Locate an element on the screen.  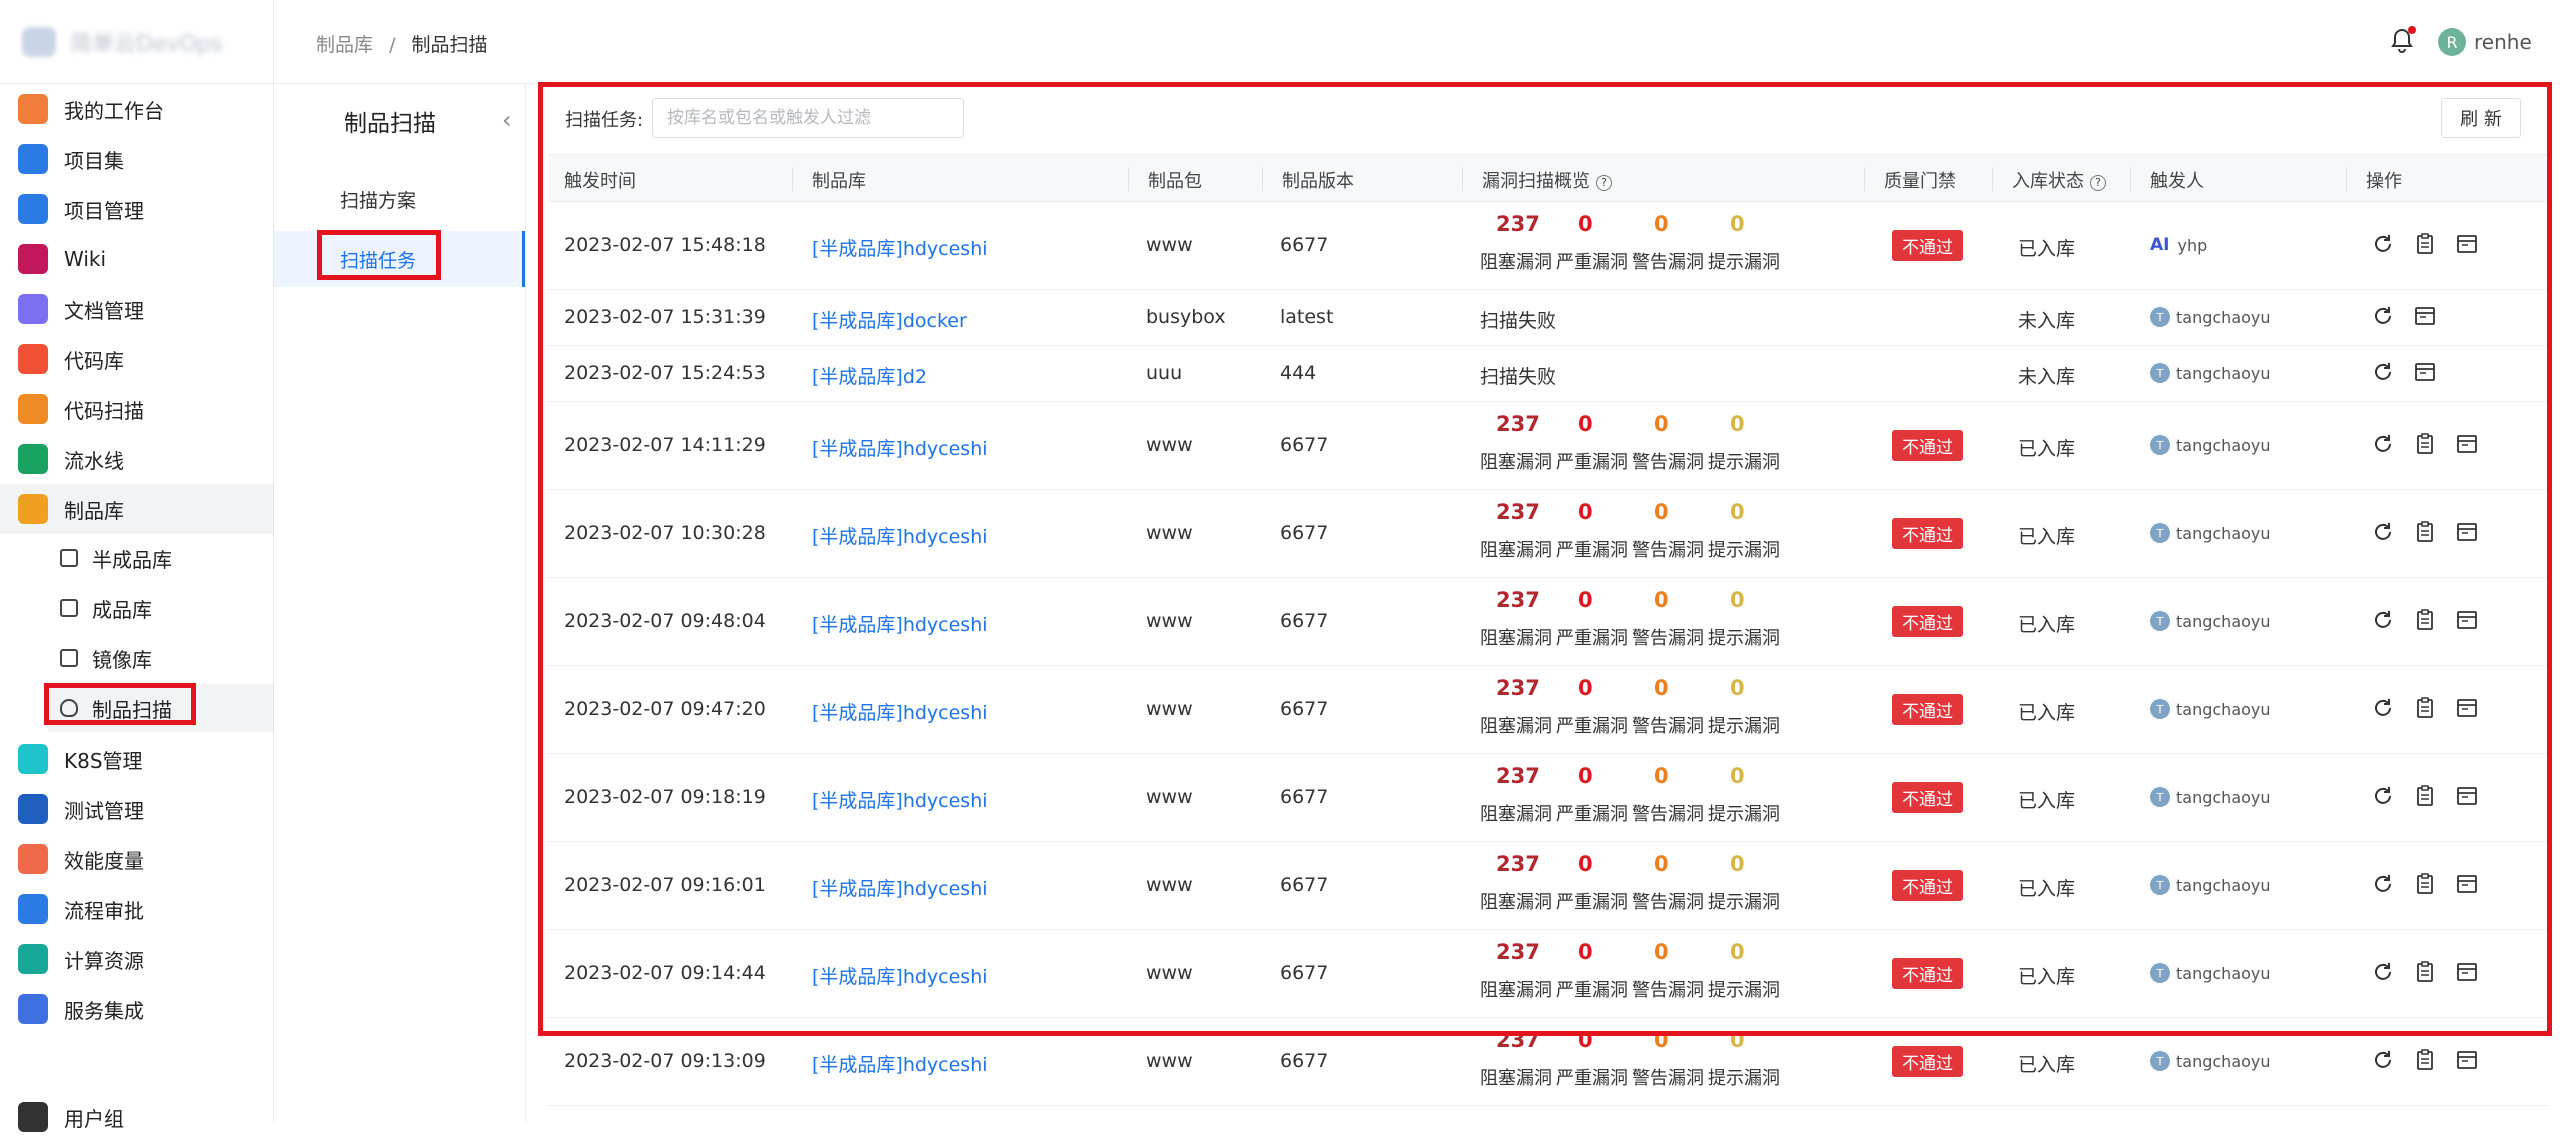
user-avatar-icon: T is located at coordinates (2160, 797).